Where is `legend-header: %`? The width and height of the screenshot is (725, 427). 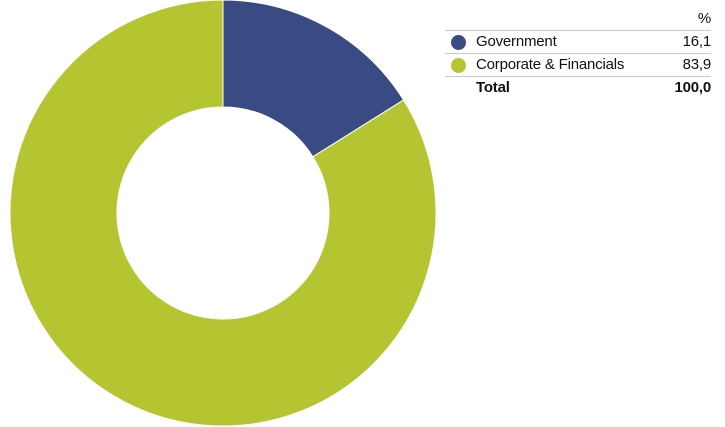
legend-header: % is located at coordinates (578, 19).